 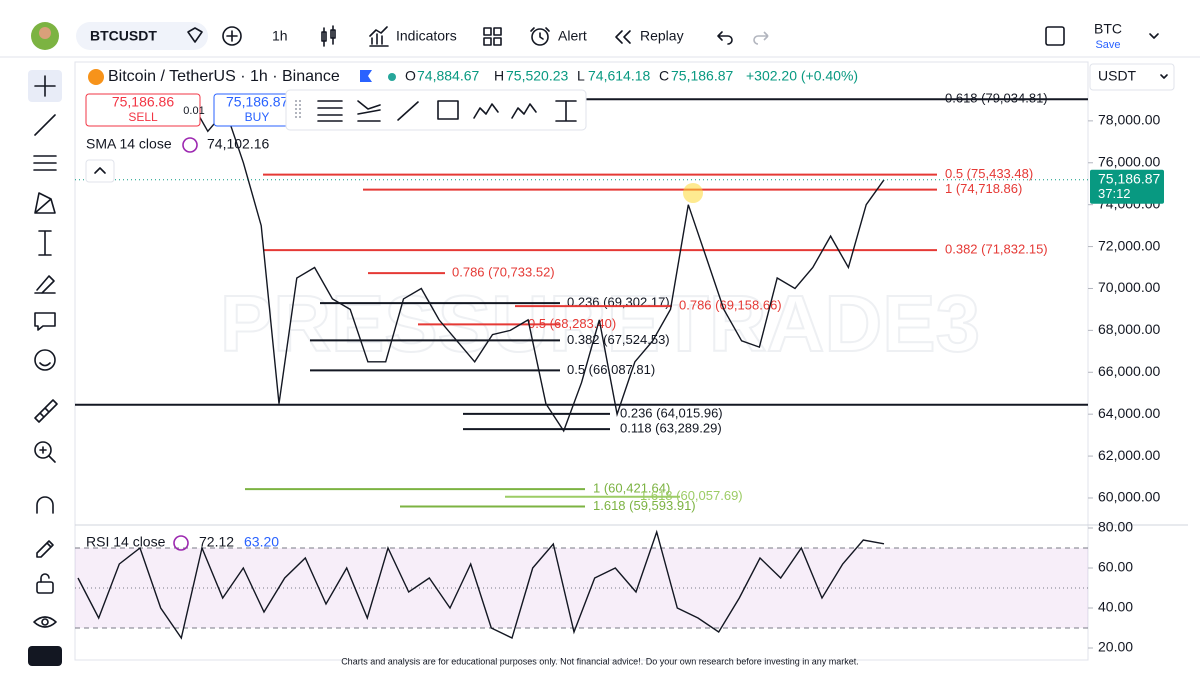 I want to click on draw-fib, so click(x=369, y=111).